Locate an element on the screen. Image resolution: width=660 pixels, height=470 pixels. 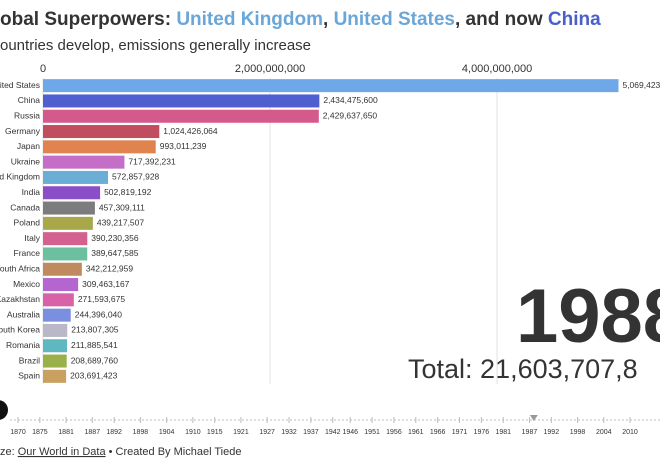
value-label: 457,309,111 is located at coordinates (122, 207).